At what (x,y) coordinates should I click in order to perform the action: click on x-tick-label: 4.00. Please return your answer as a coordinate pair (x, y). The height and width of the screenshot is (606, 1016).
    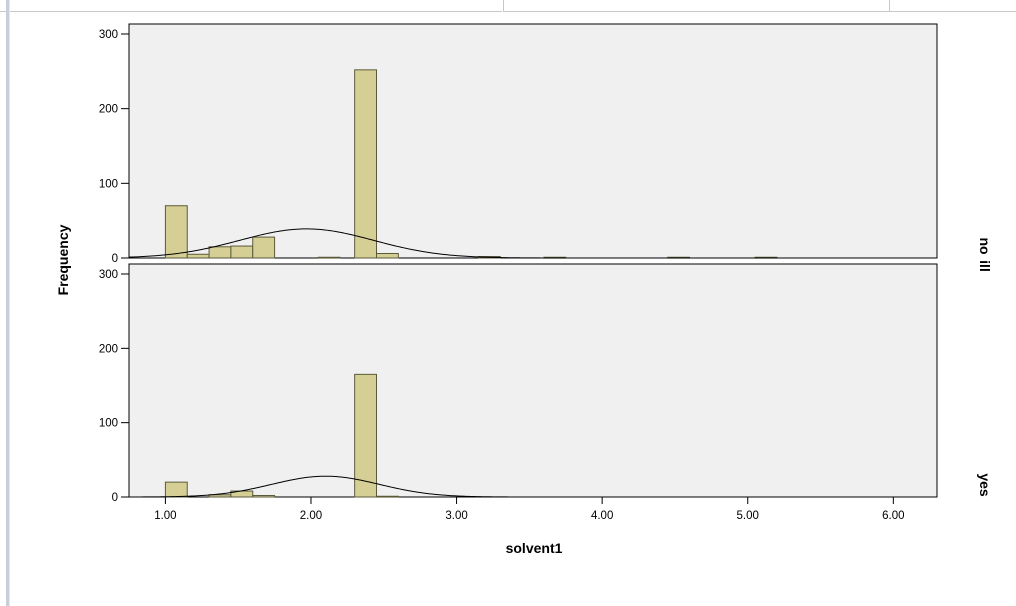
    Looking at the image, I should click on (602, 516).